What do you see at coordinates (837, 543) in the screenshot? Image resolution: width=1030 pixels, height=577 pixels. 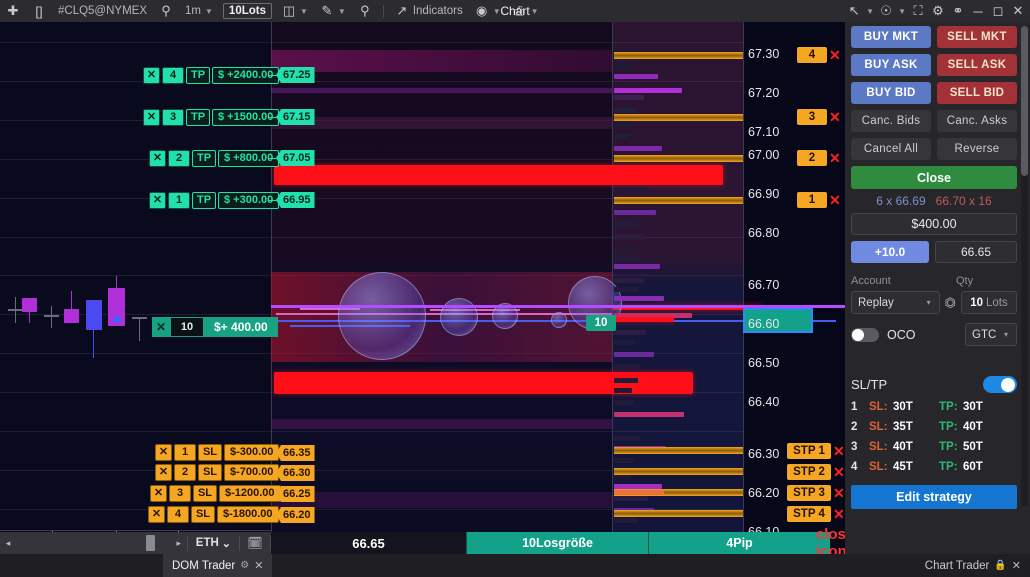 I see `strip-close-icon: close-icon` at bounding box center [837, 543].